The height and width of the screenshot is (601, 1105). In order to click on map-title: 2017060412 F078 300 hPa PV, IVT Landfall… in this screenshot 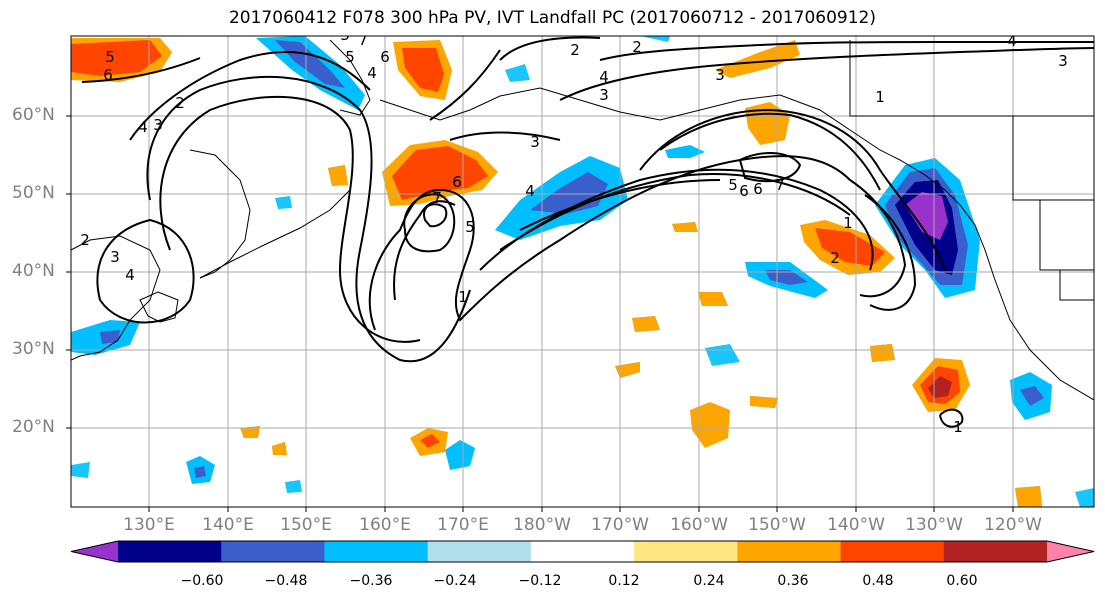, I will do `click(552, 18)`.